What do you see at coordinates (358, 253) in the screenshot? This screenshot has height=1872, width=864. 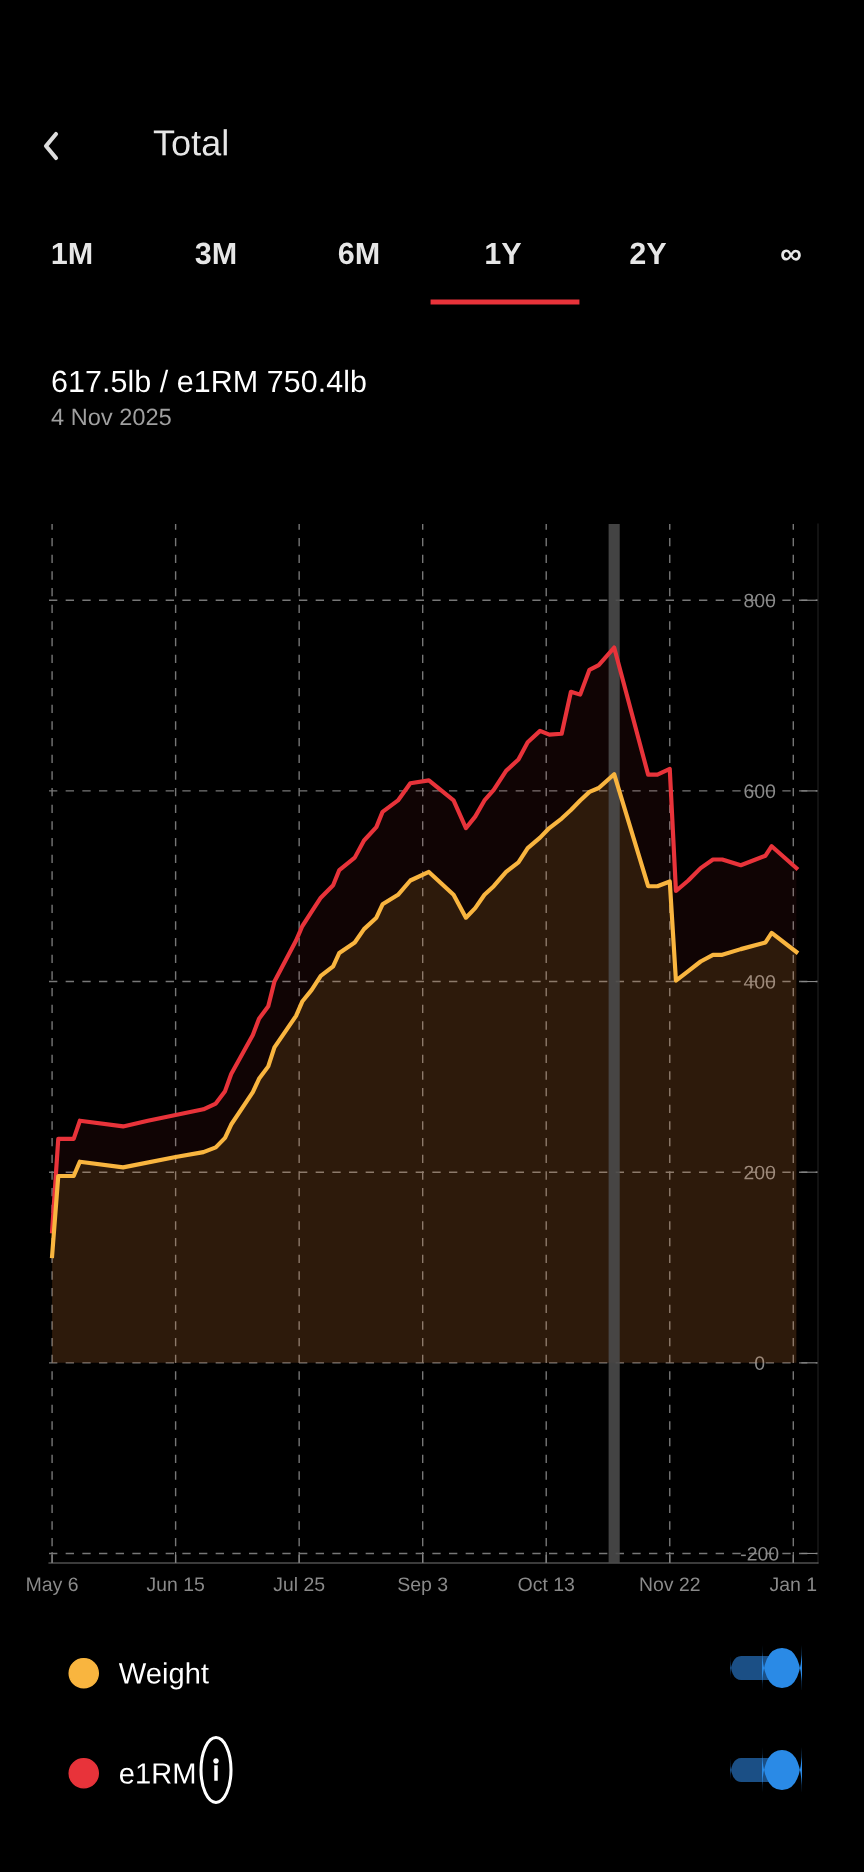 I see `text: 6M` at bounding box center [358, 253].